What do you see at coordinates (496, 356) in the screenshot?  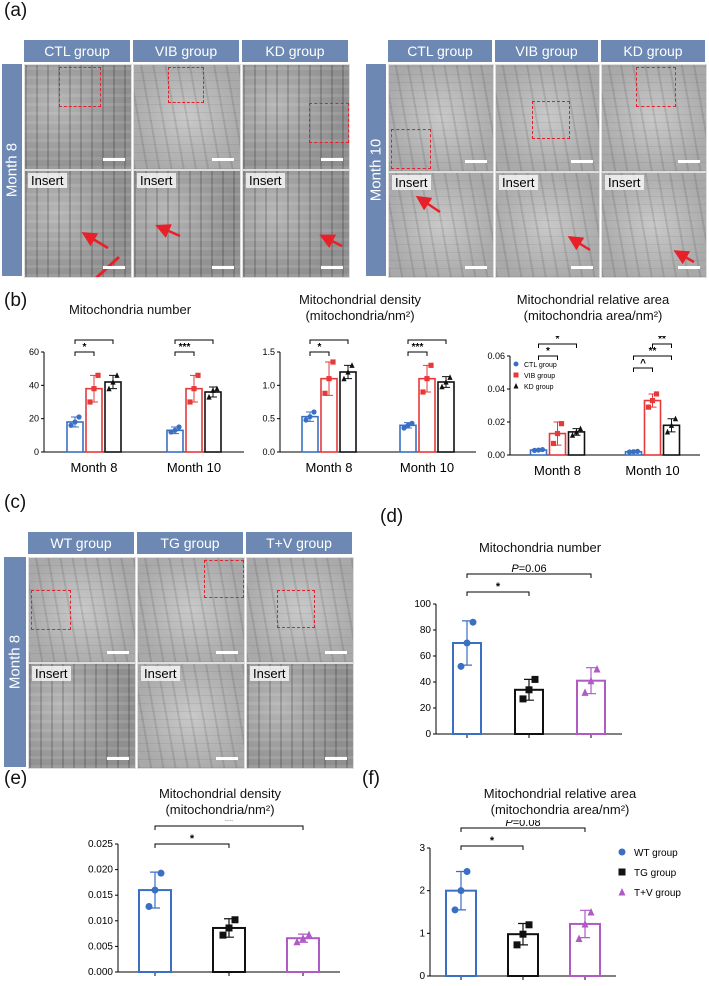 I see `y-tick-label: 0.06` at bounding box center [496, 356].